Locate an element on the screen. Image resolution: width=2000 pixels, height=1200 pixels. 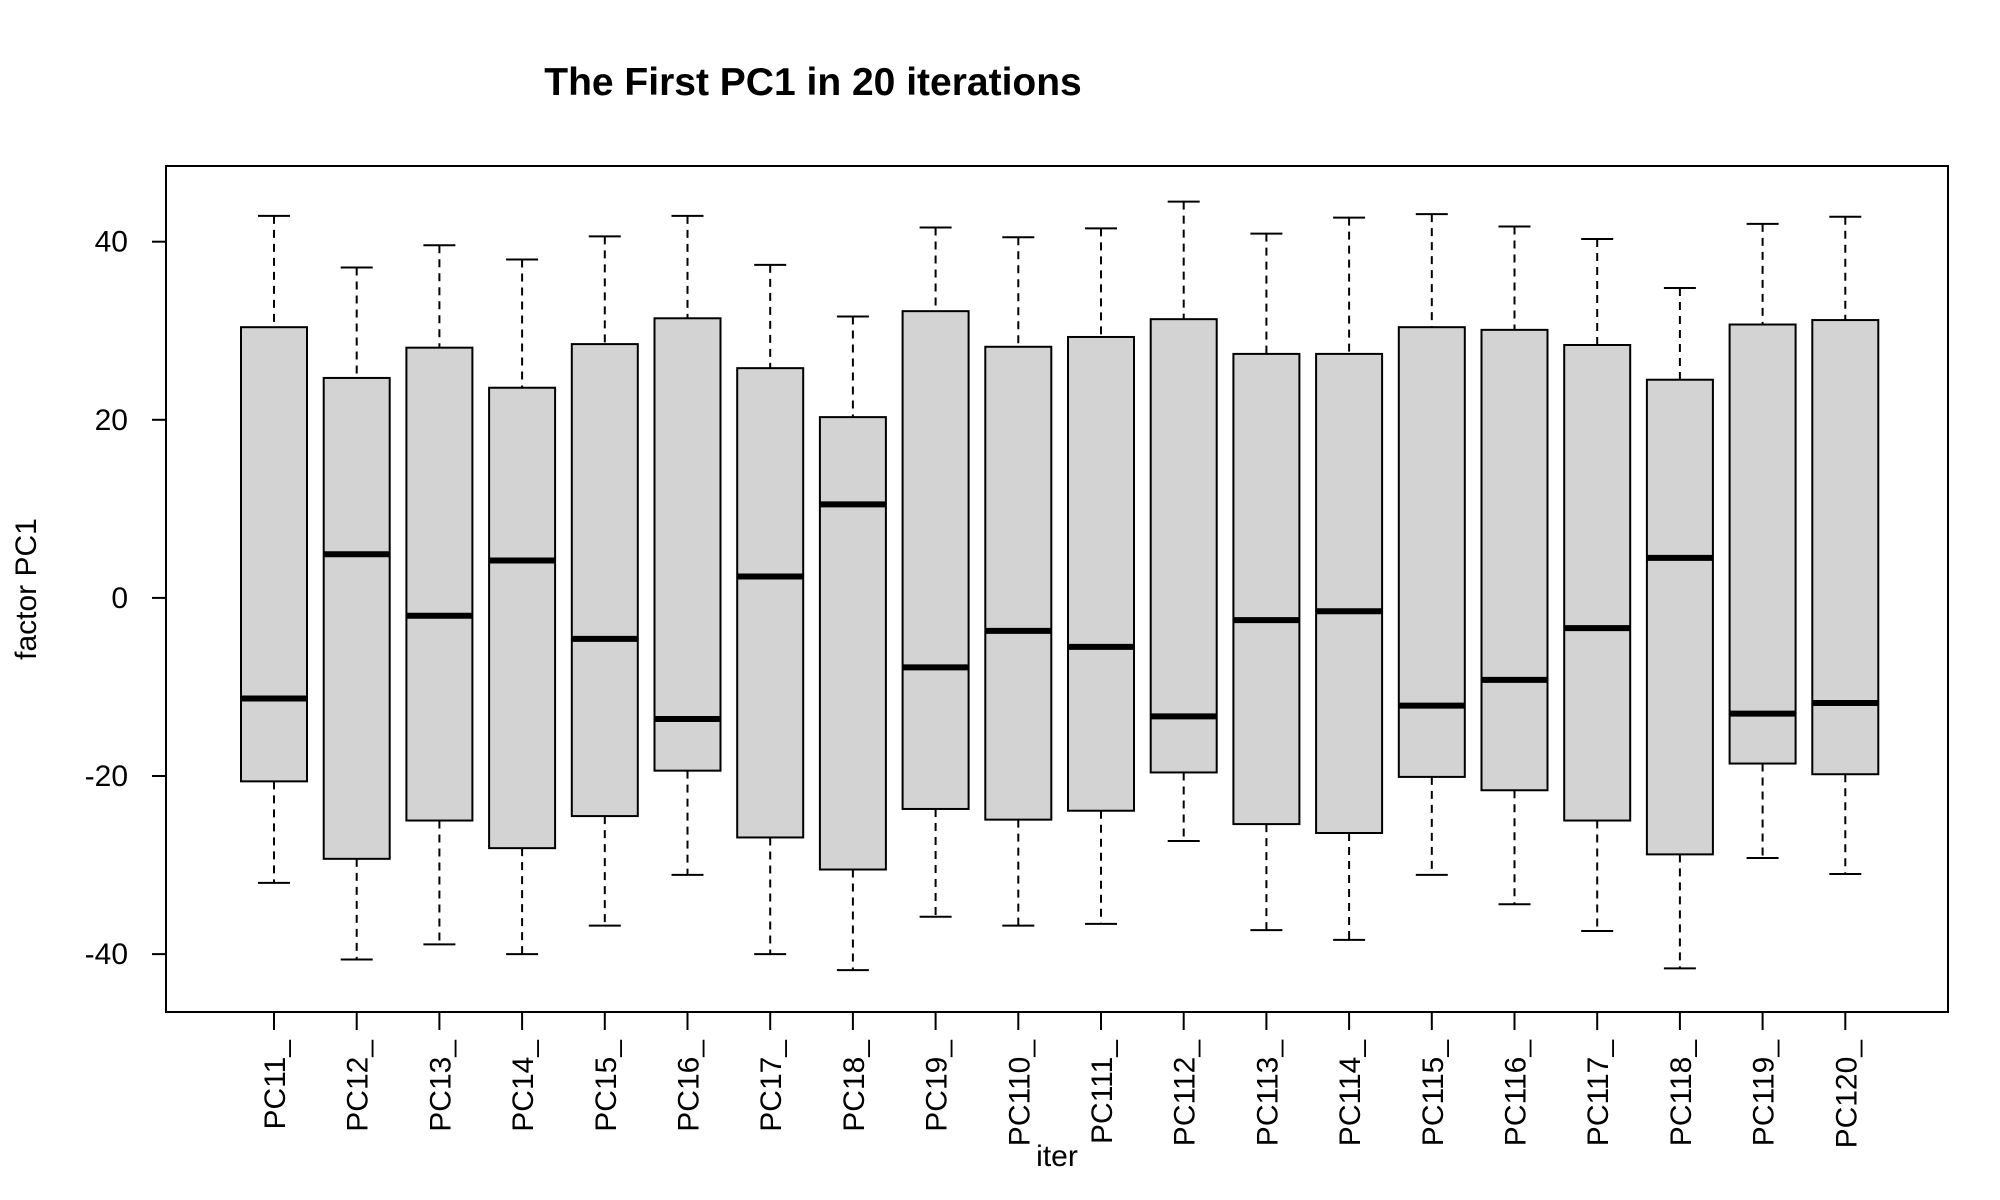
box-PC15_ is located at coordinates (604, 581).